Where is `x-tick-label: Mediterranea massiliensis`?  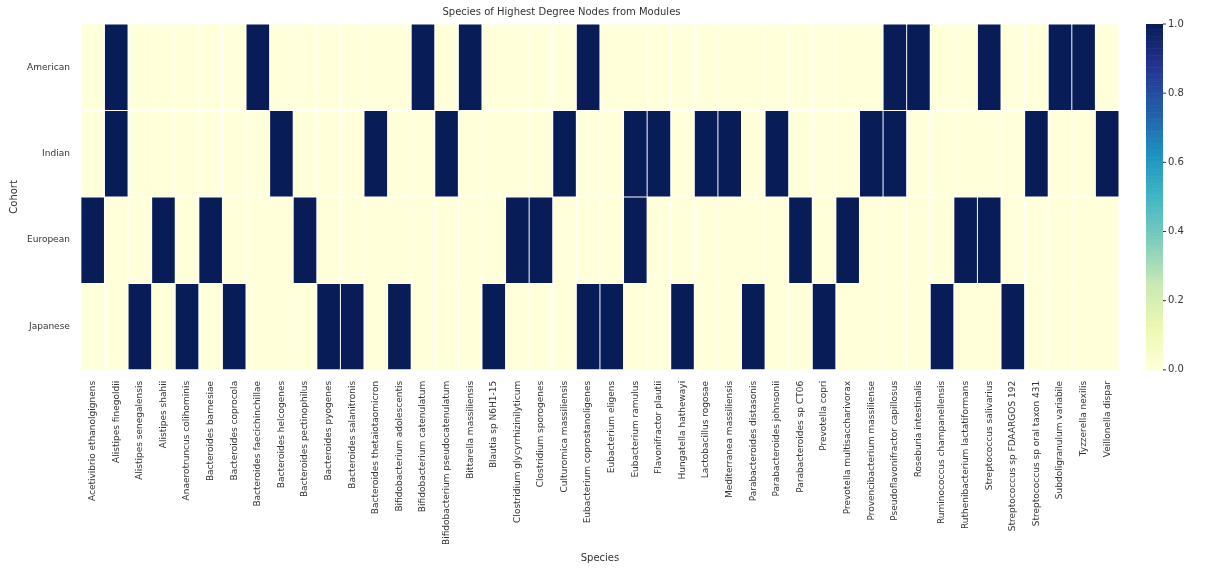
x-tick-label: Mediterranea massiliensis is located at coordinates (729, 439).